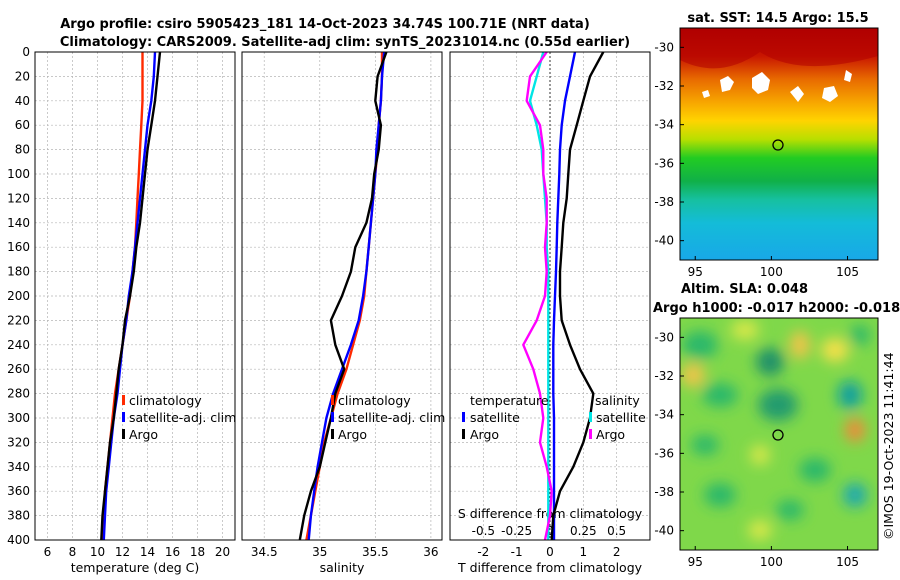  What do you see at coordinates (26, 52) in the screenshot?
I see `y-tick-label: 0` at bounding box center [26, 52].